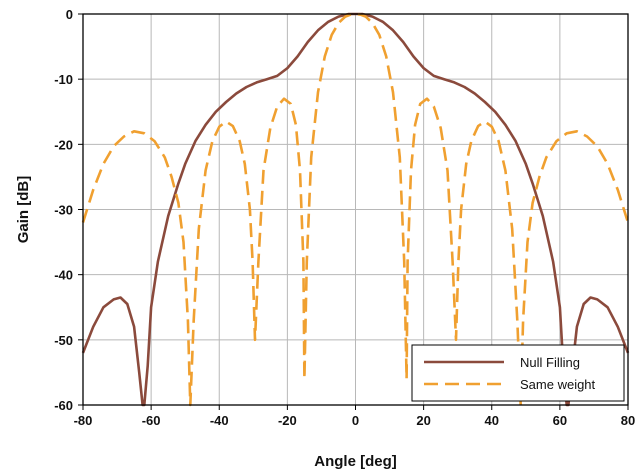 This screenshot has width=641, height=474. I want to click on x-tick-label: 20, so click(423, 420).